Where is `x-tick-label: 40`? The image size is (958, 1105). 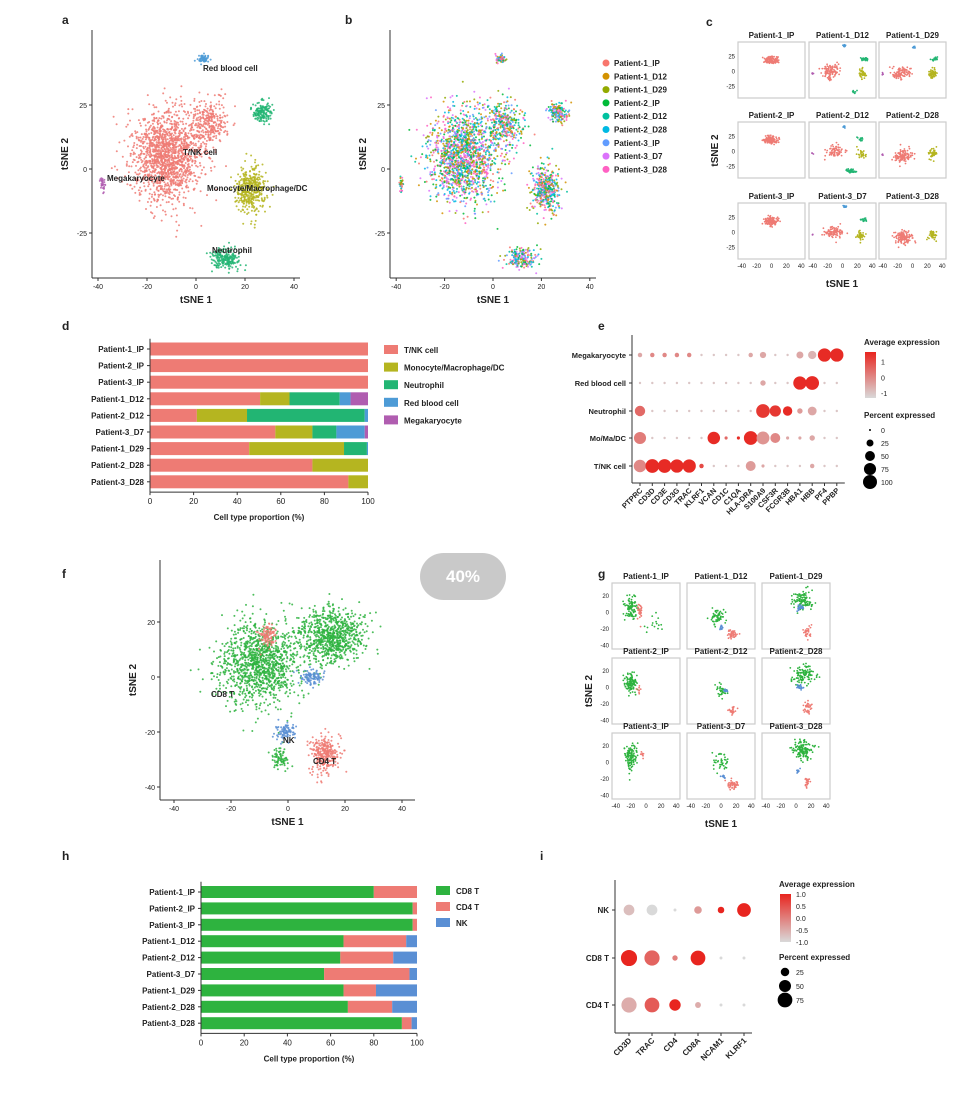 x-tick-label: 40 is located at coordinates (294, 287).